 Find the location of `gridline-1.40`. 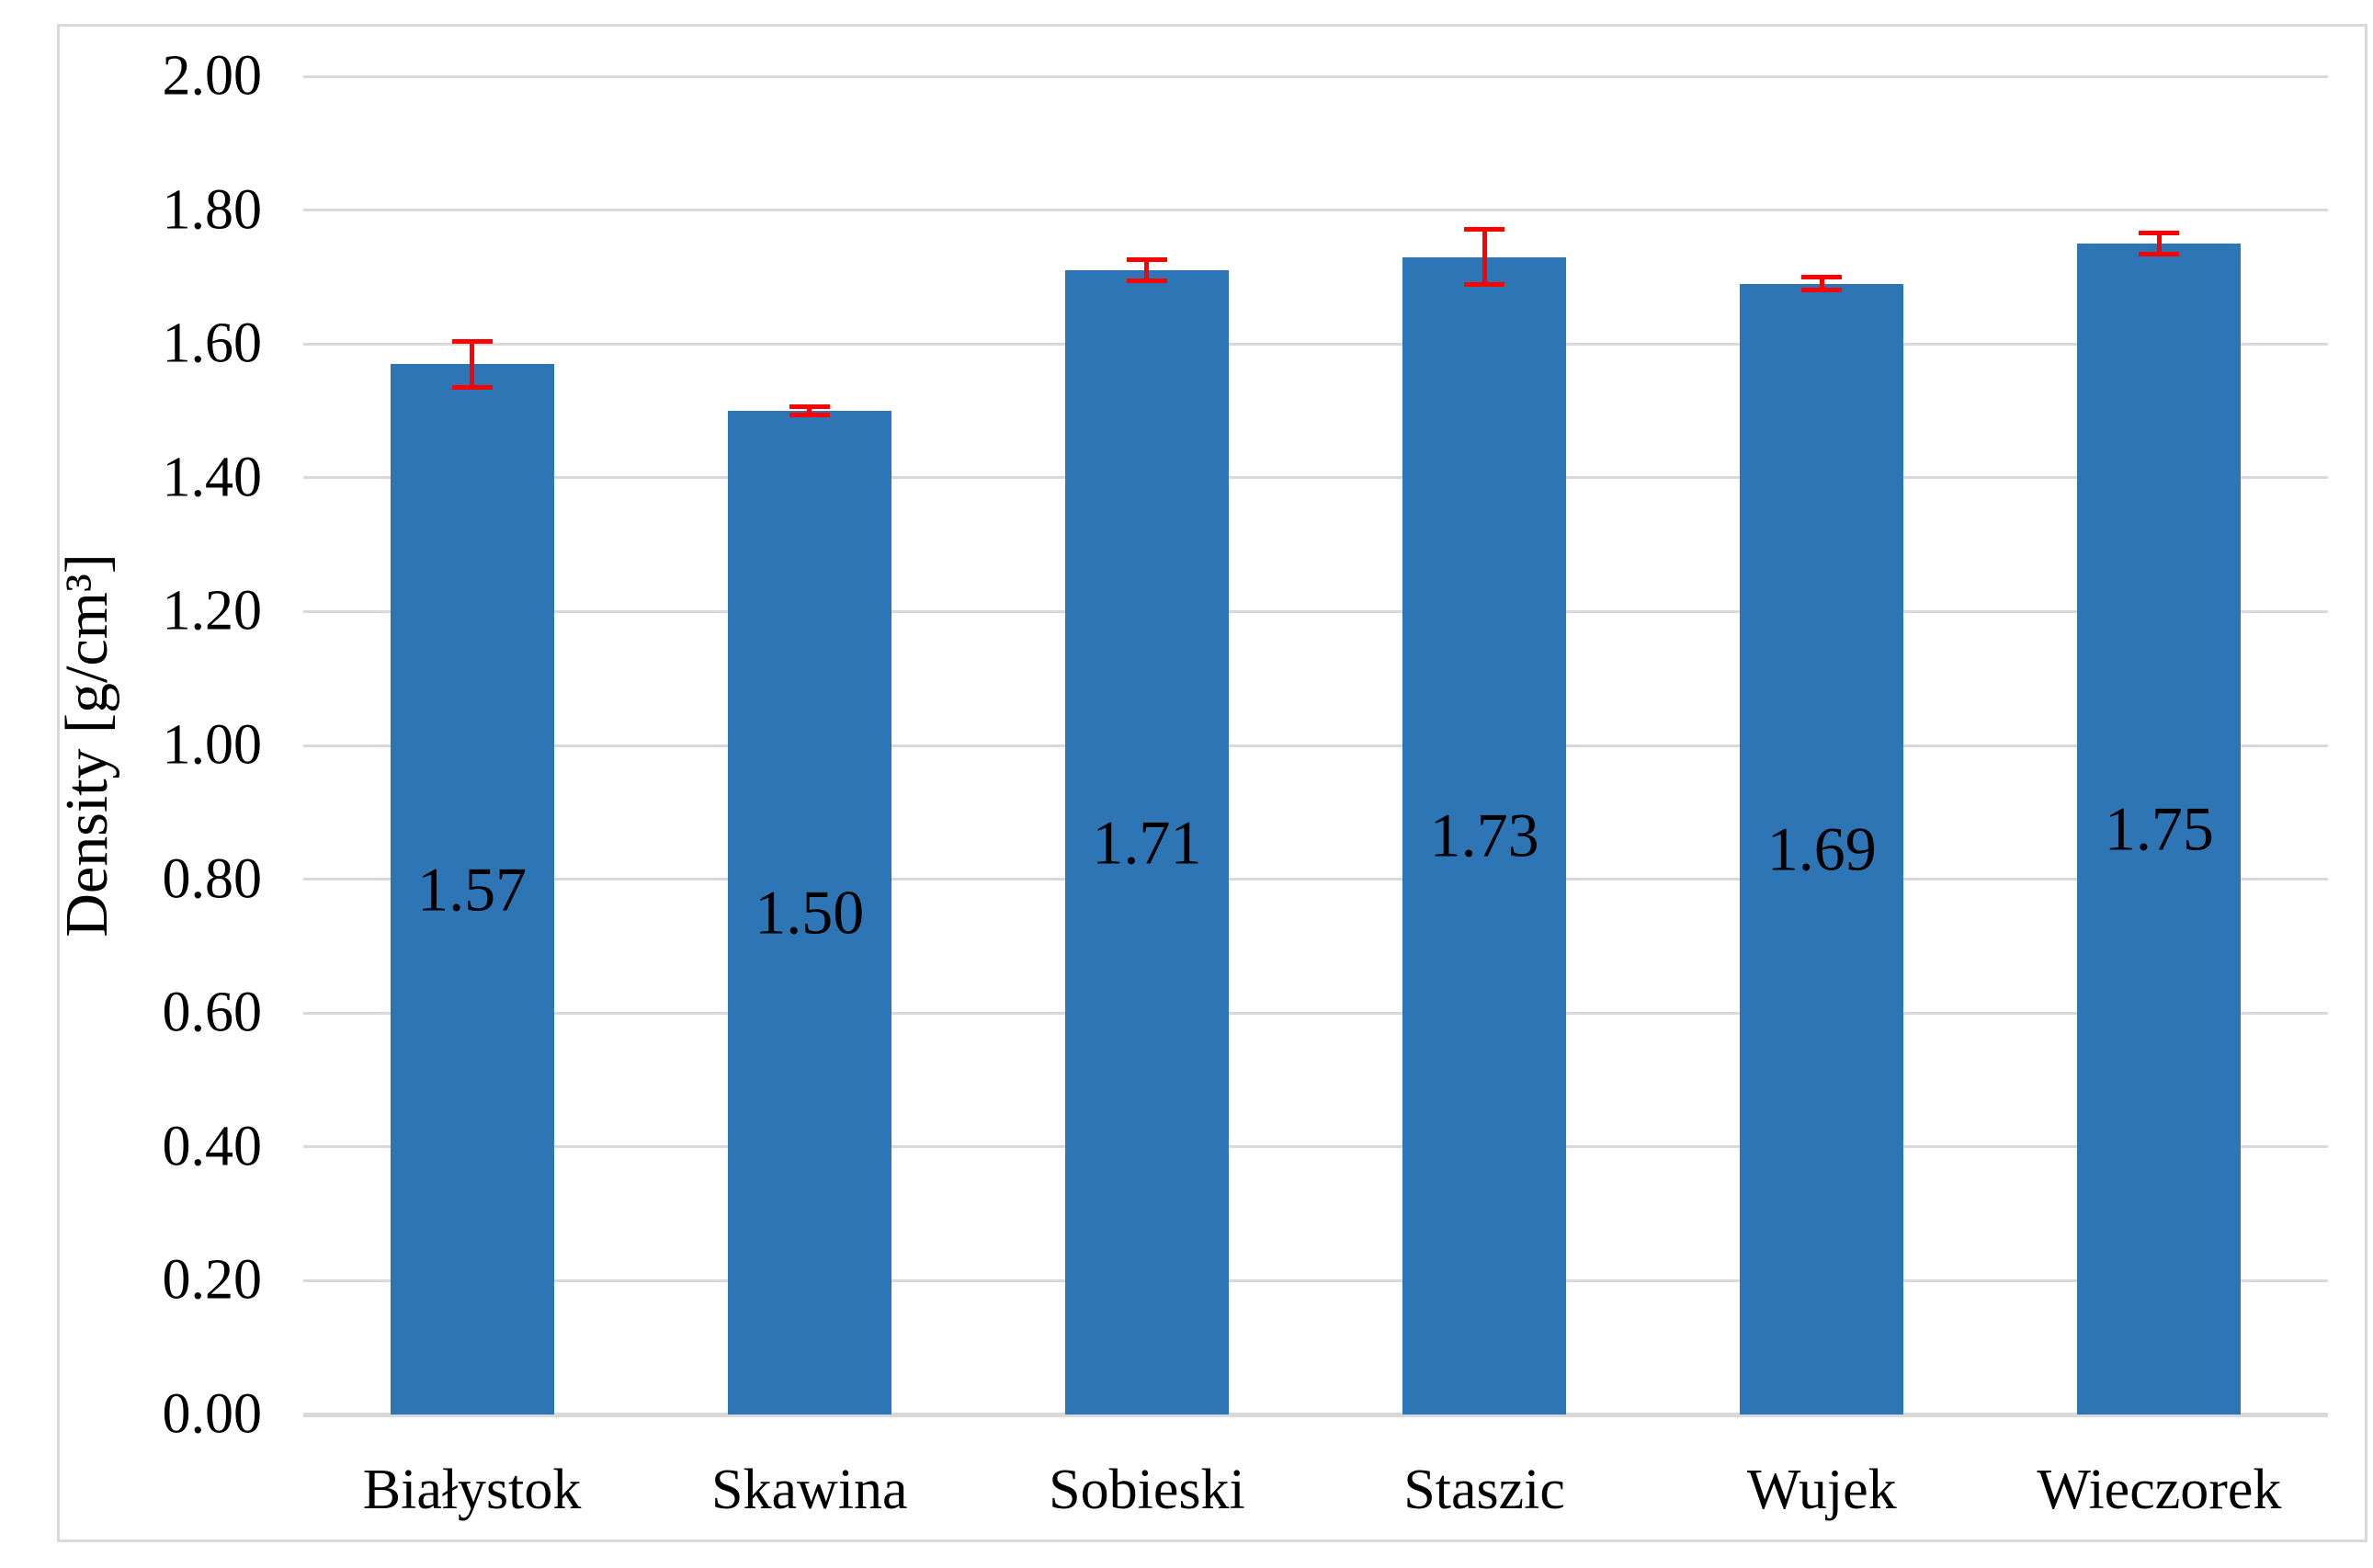

gridline-1.40 is located at coordinates (1316, 478).